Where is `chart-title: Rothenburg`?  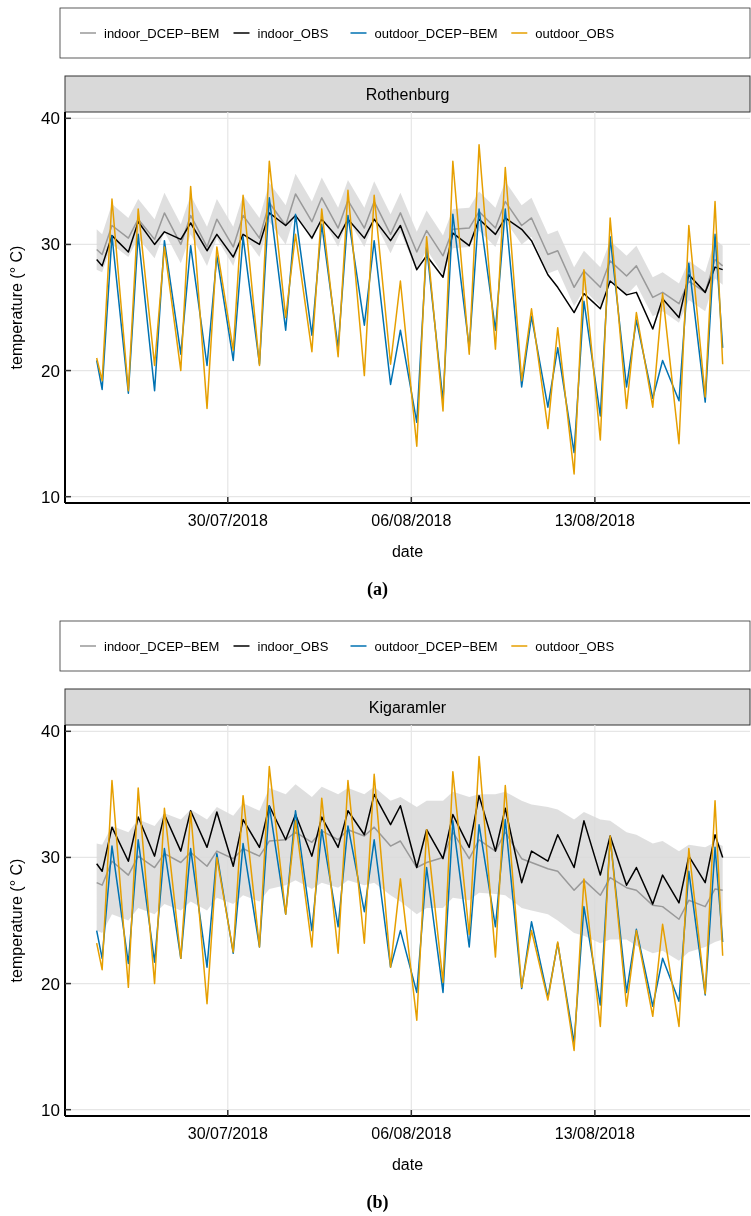 chart-title: Rothenburg is located at coordinates (407, 94).